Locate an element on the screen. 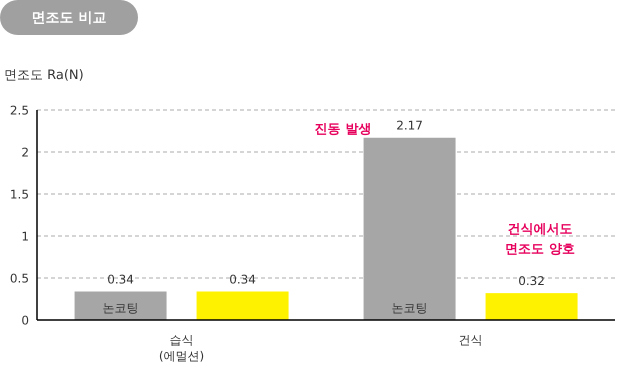 This screenshot has height=380, width=617. y-tick-label: 2.5 is located at coordinates (19, 110).